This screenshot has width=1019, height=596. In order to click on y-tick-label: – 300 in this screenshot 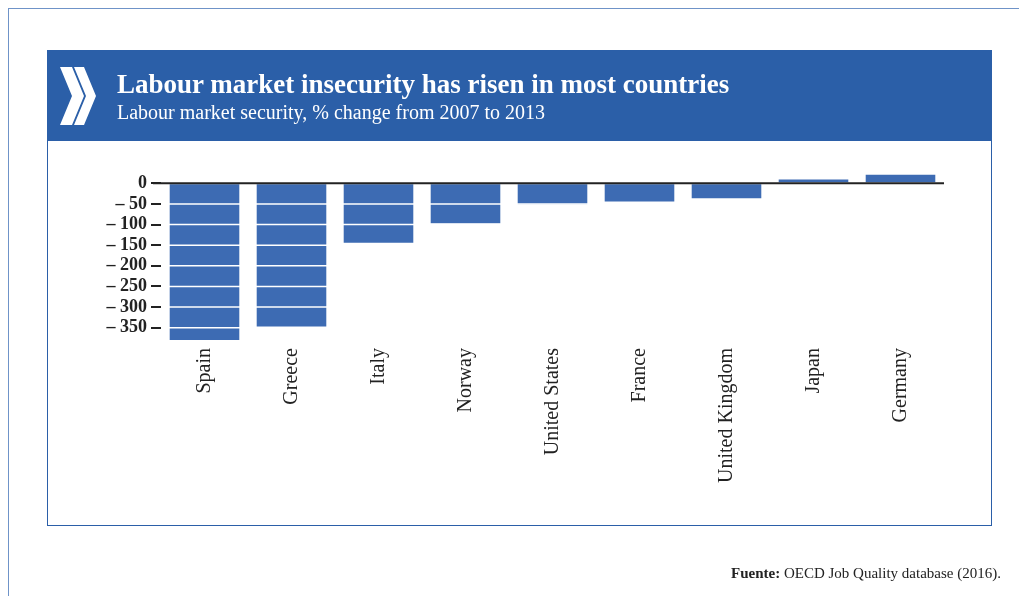, I will do `click(126, 305)`.